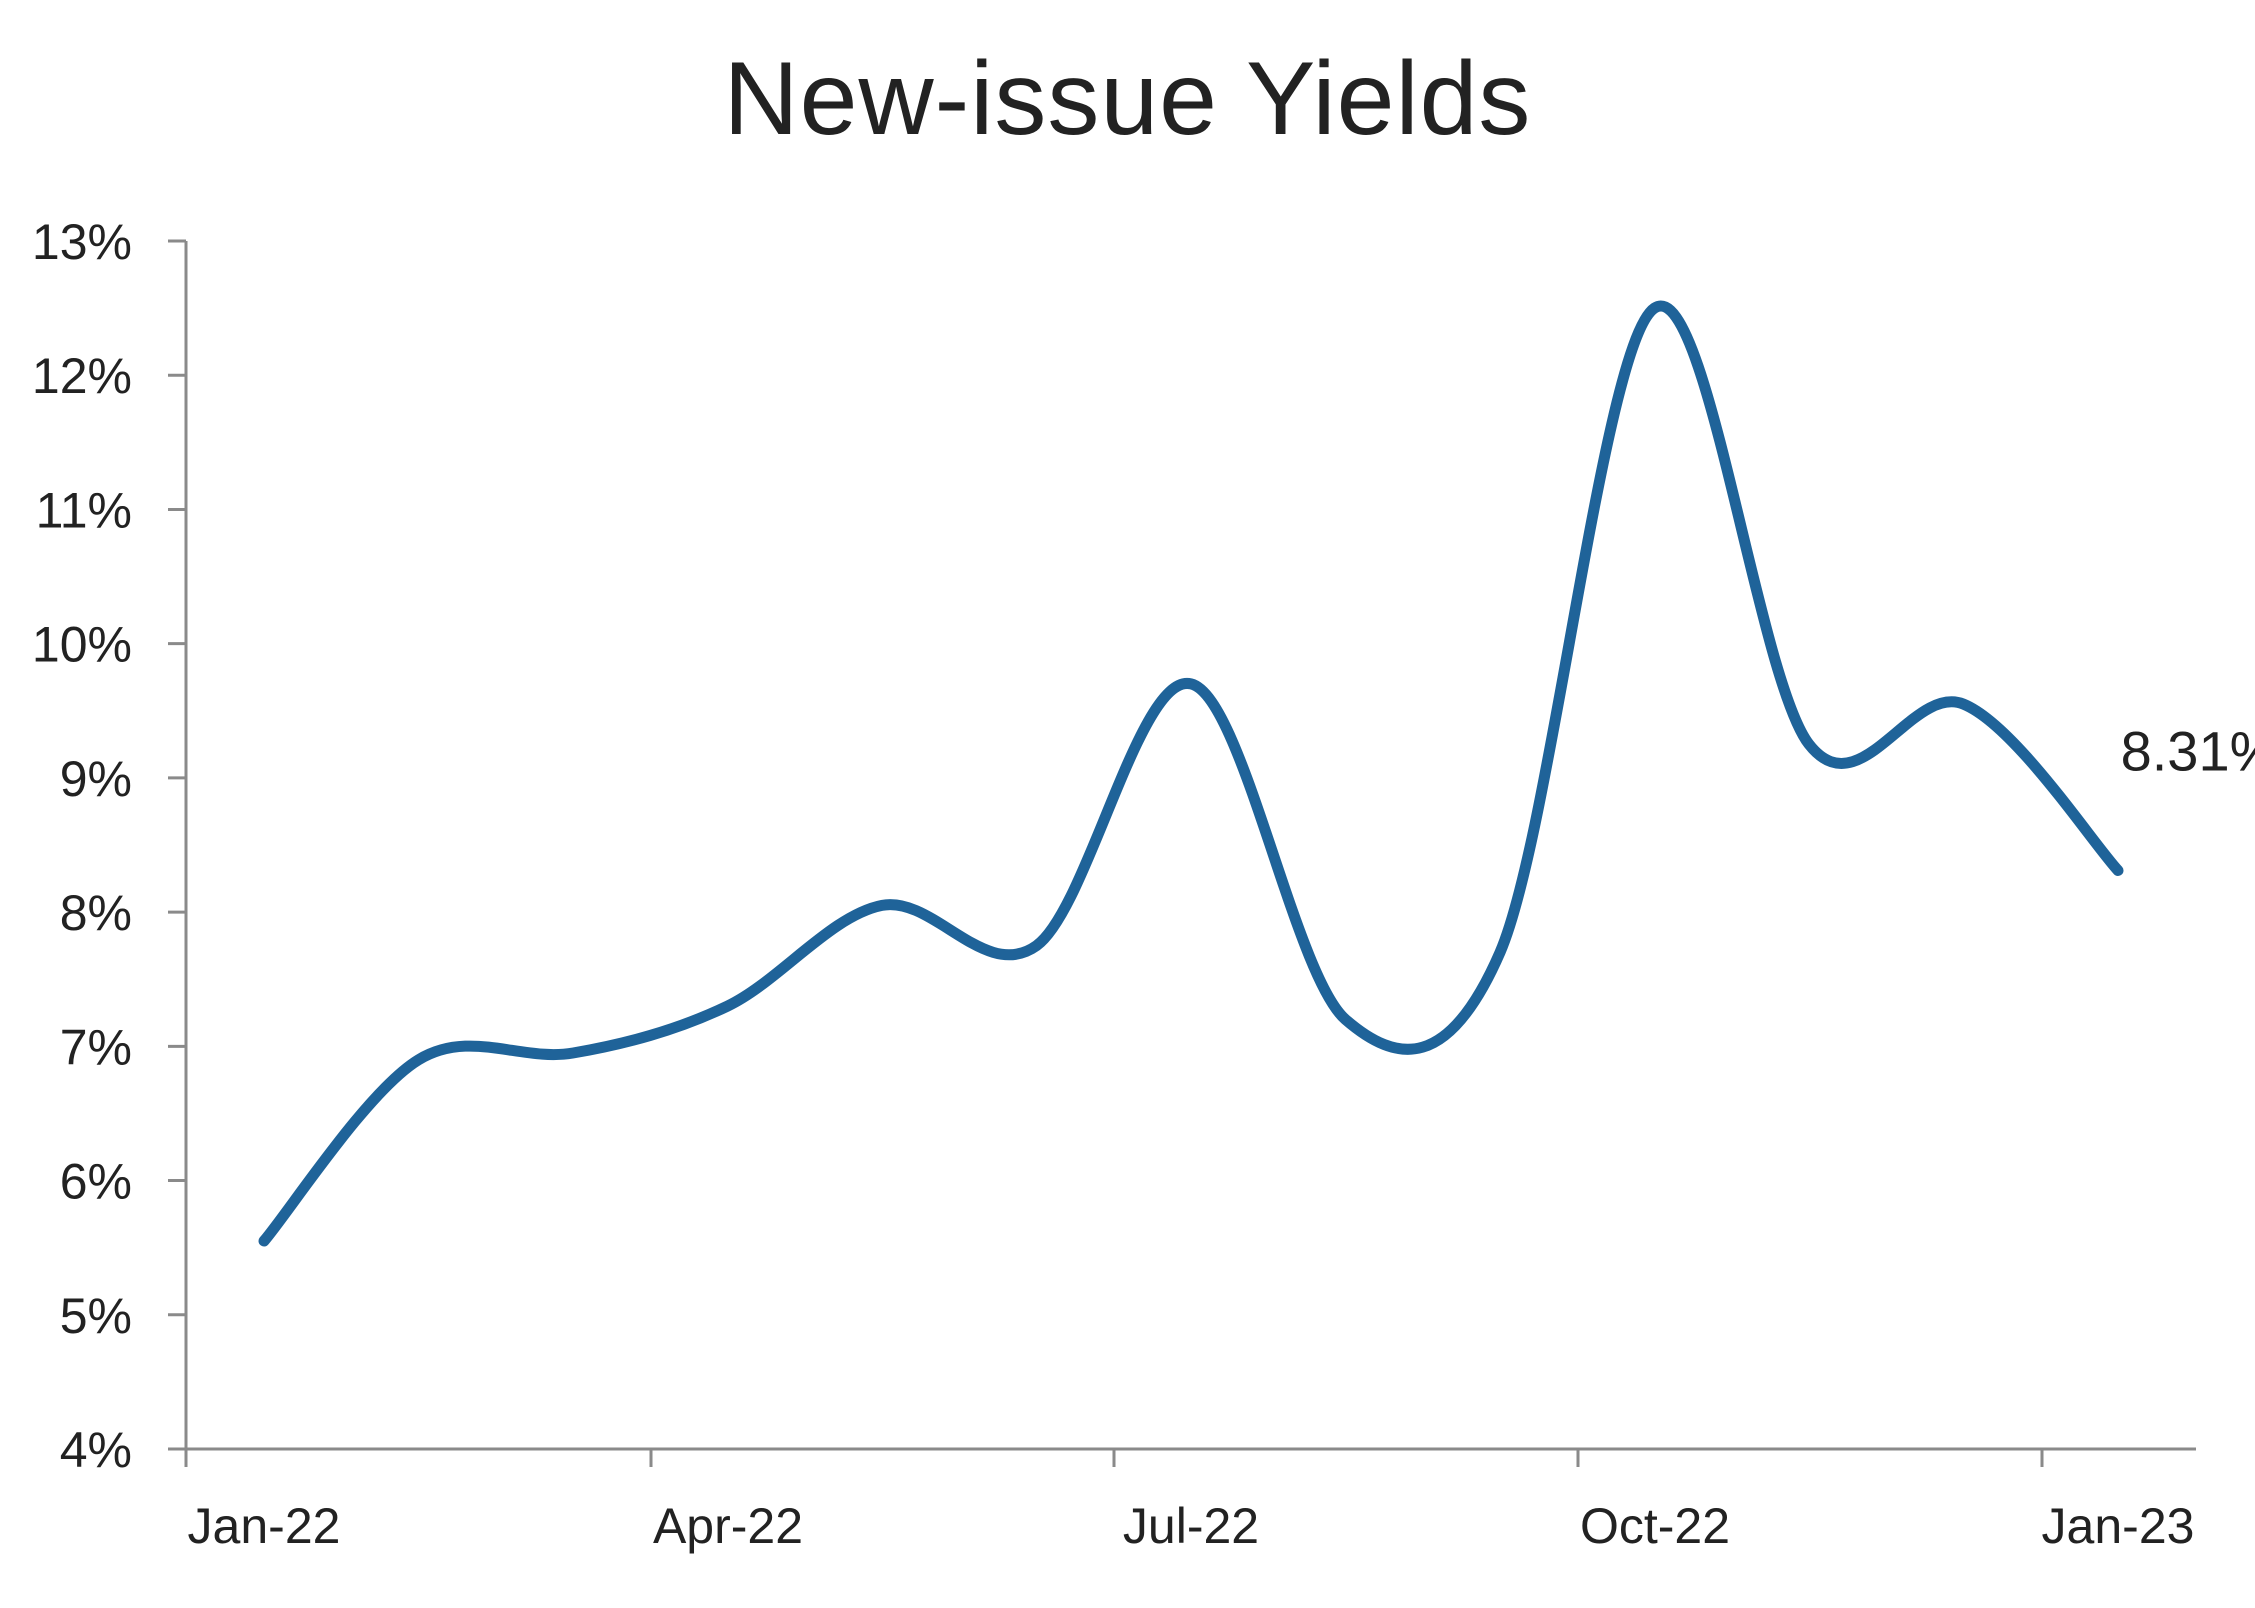 The image size is (2255, 1608). What do you see at coordinates (96, 913) in the screenshot?
I see `y-tick-label: 8%` at bounding box center [96, 913].